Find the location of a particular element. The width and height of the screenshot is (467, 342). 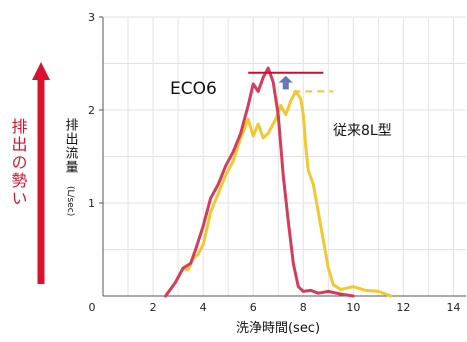

y-tick-labels: 1 2 3 is located at coordinates (95, 110).